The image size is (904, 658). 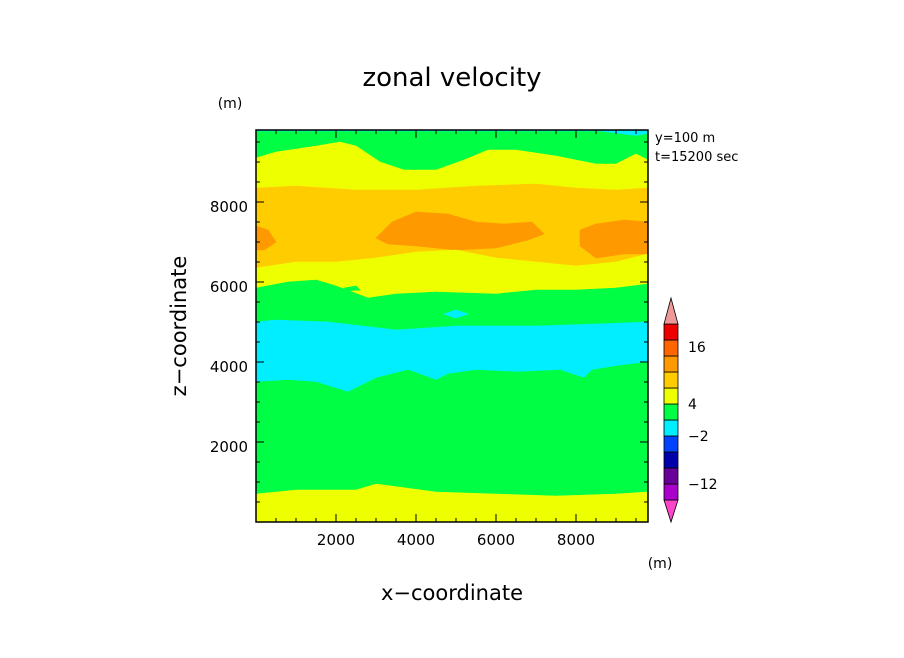 What do you see at coordinates (179, 326) in the screenshot?
I see `y-axis-title: z−coordinate` at bounding box center [179, 326].